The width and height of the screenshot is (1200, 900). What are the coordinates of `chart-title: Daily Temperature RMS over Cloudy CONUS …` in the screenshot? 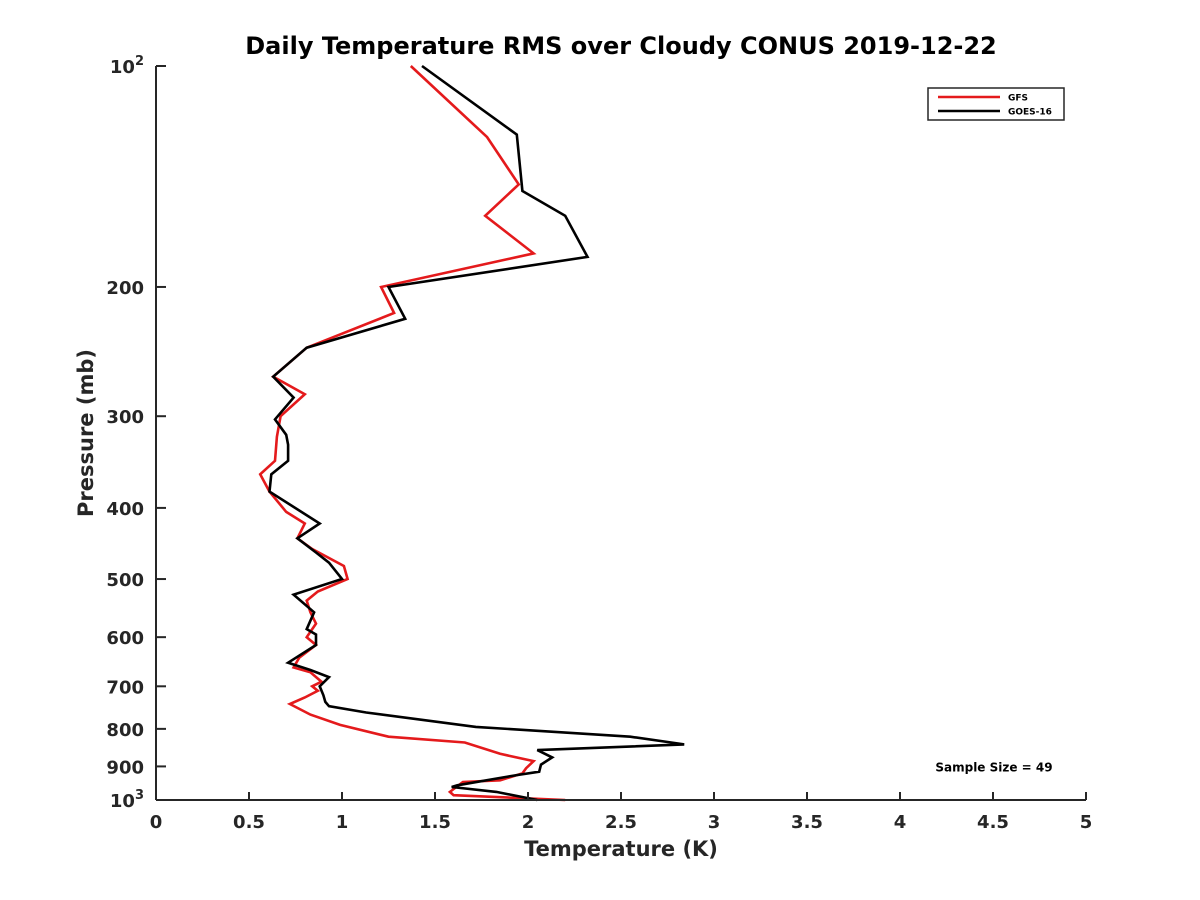 It's located at (621, 46).